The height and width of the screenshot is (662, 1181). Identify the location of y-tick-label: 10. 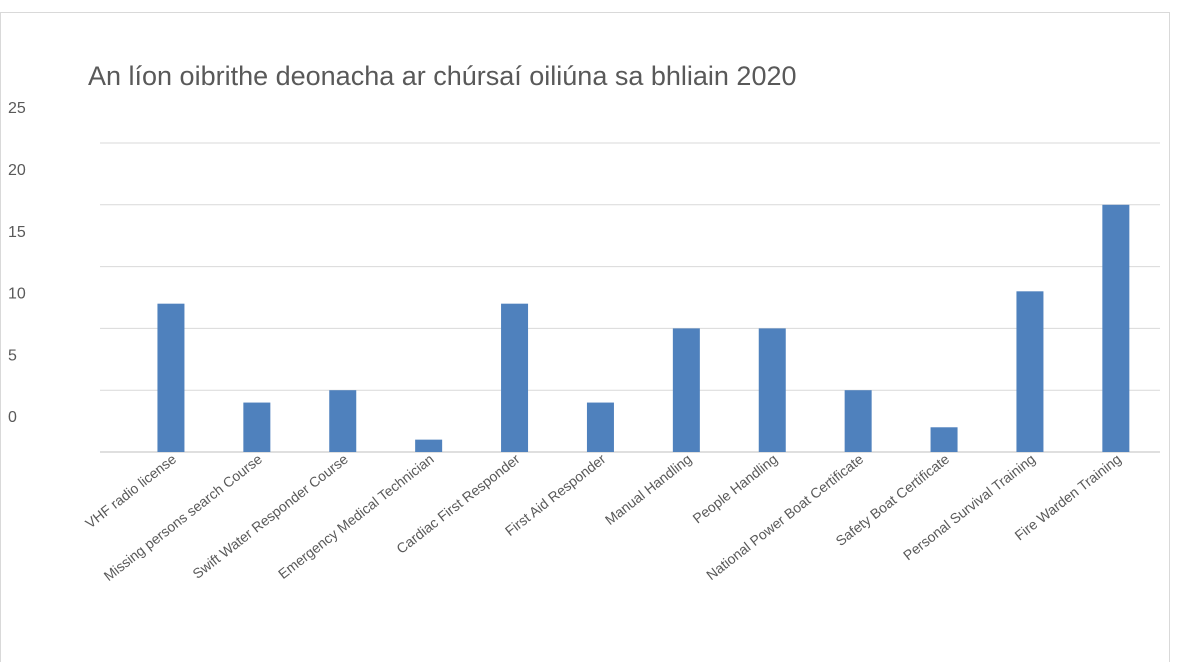
(17, 294).